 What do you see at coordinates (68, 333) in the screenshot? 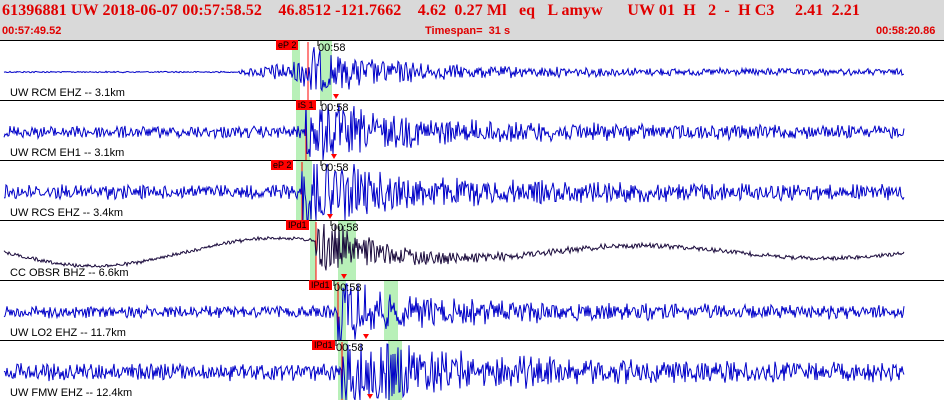
I see `station-label: UW LO2 EHZ -- 11.7km` at bounding box center [68, 333].